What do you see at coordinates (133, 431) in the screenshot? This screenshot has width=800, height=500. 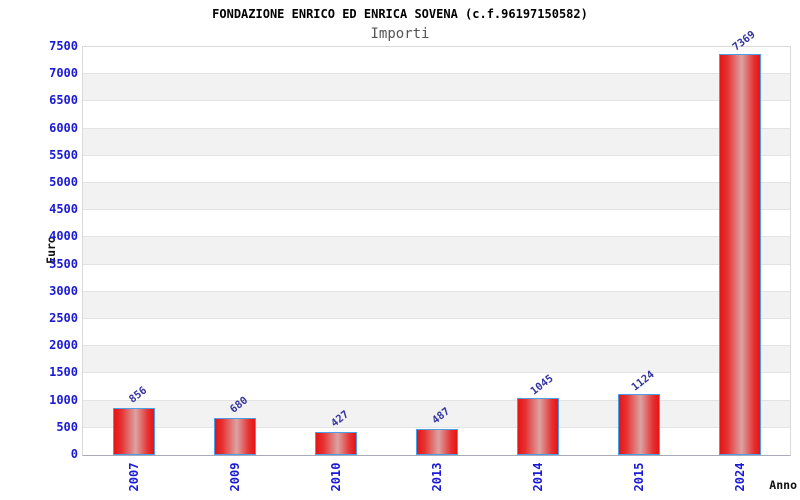 I see `bar-2007` at bounding box center [133, 431].